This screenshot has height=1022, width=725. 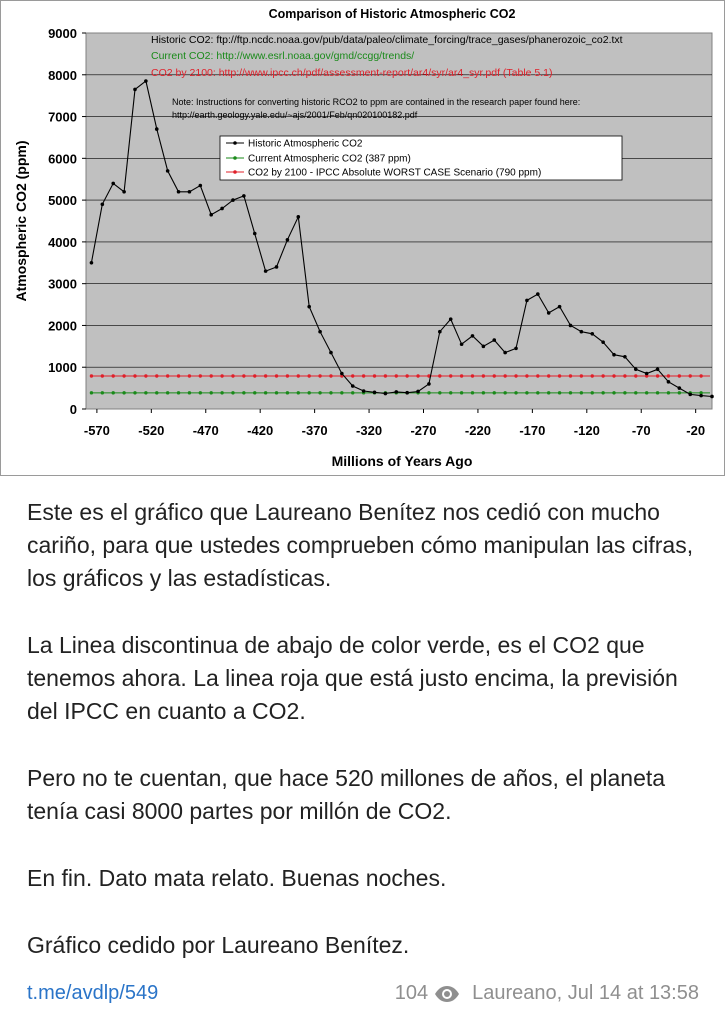 I want to click on legend-label-current: Current Atmospheric CO2 (387 ppm), so click(x=329, y=159).